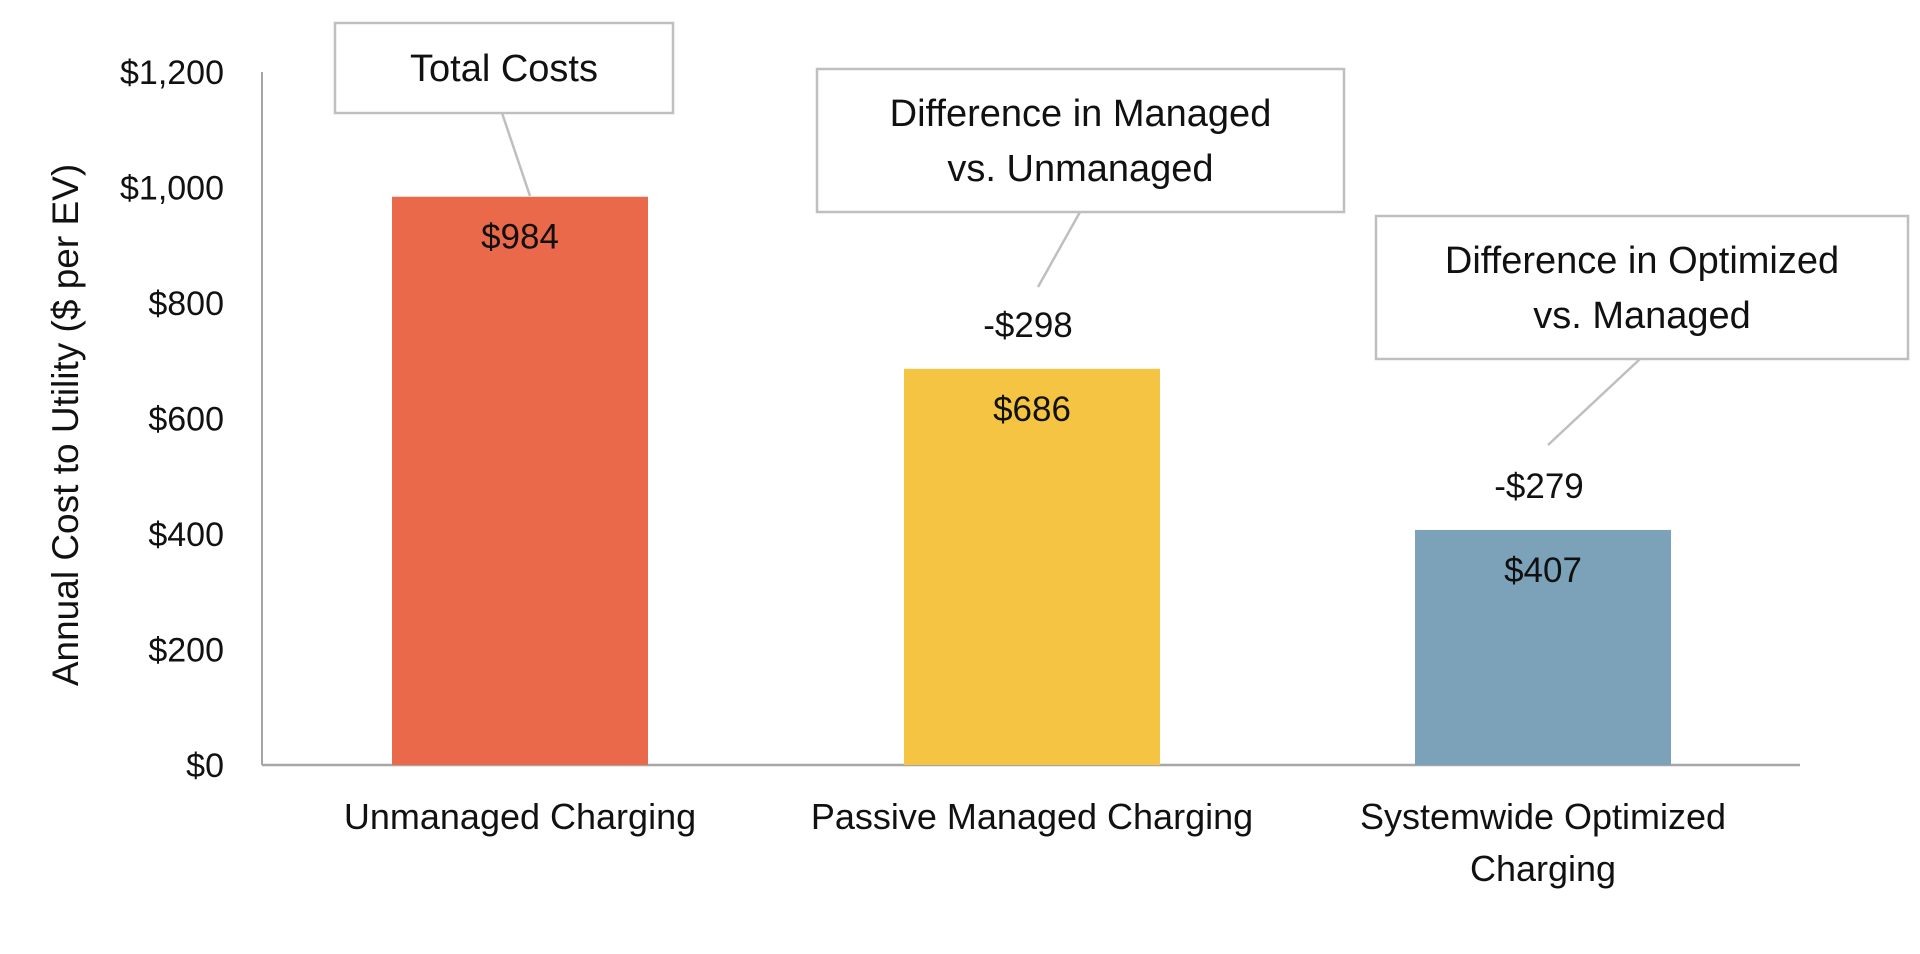 This screenshot has width=1920, height=954. Describe the element at coordinates (205, 766) in the screenshot. I see `y-tick-label: $0` at that location.